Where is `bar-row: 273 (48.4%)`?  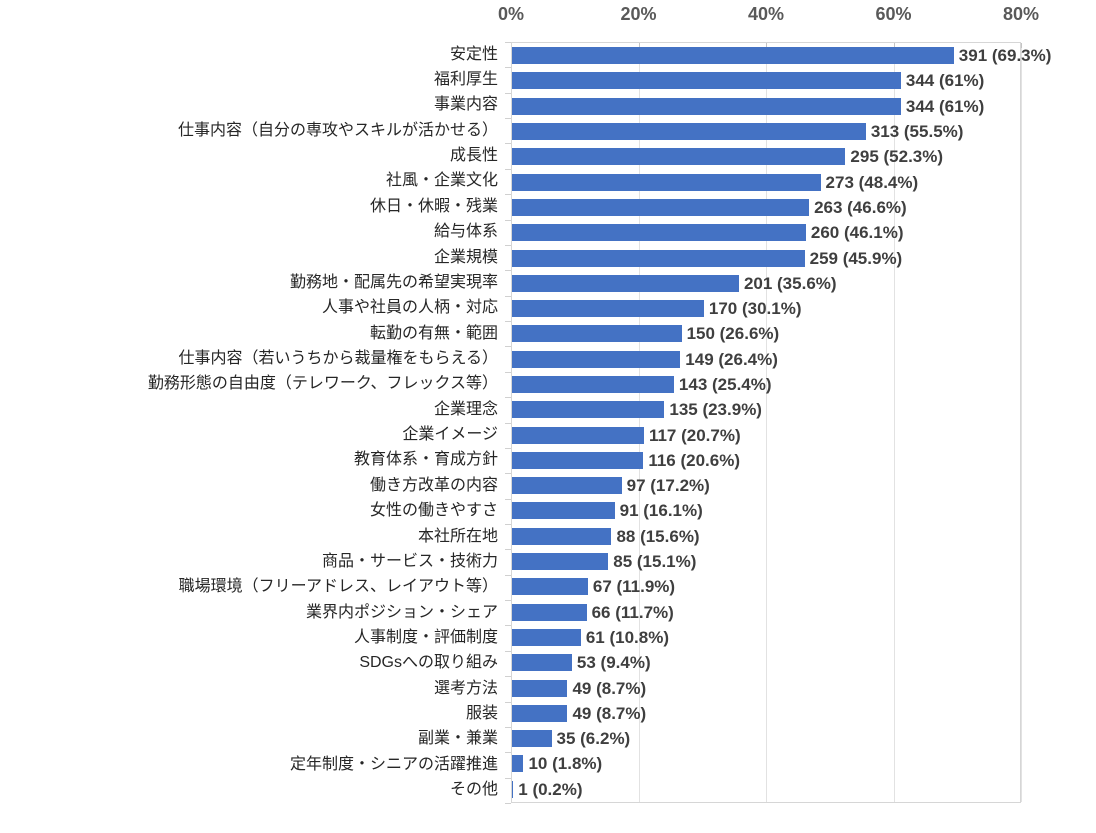 bar-row: 273 (48.4%) is located at coordinates (766, 181).